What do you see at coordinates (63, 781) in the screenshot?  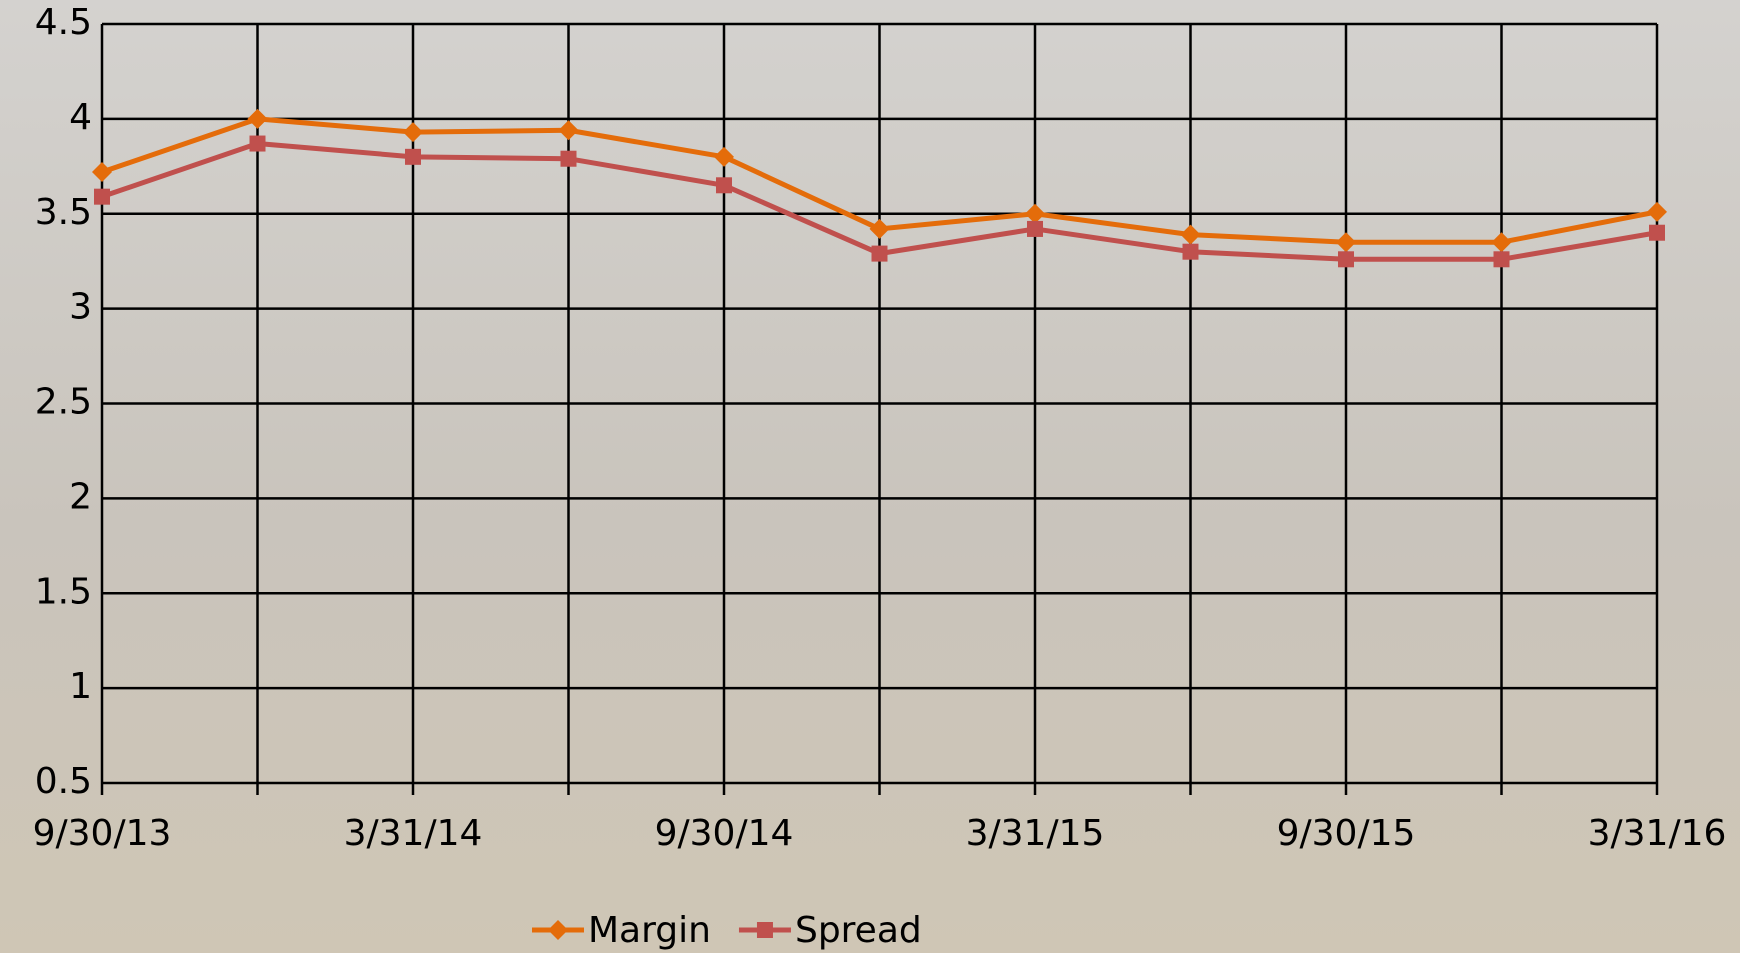 I see `y-tick-label: 0.5` at bounding box center [63, 781].